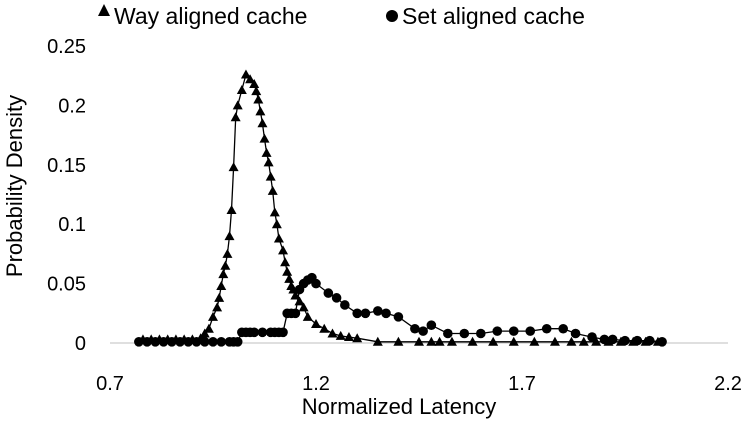  Describe the element at coordinates (66, 47) in the screenshot. I see `y-tick-label: 0.25` at that location.